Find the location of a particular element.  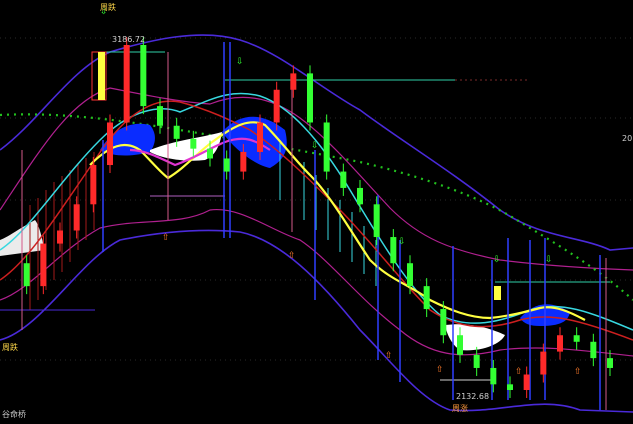

high-price-label: 3186.72 is located at coordinates (129, 39).